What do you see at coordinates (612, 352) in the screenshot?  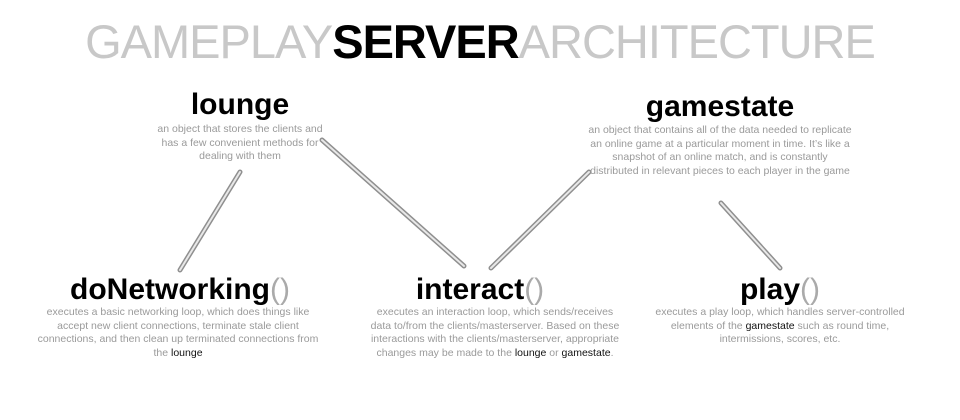 I see `interact-end: .` at bounding box center [612, 352].